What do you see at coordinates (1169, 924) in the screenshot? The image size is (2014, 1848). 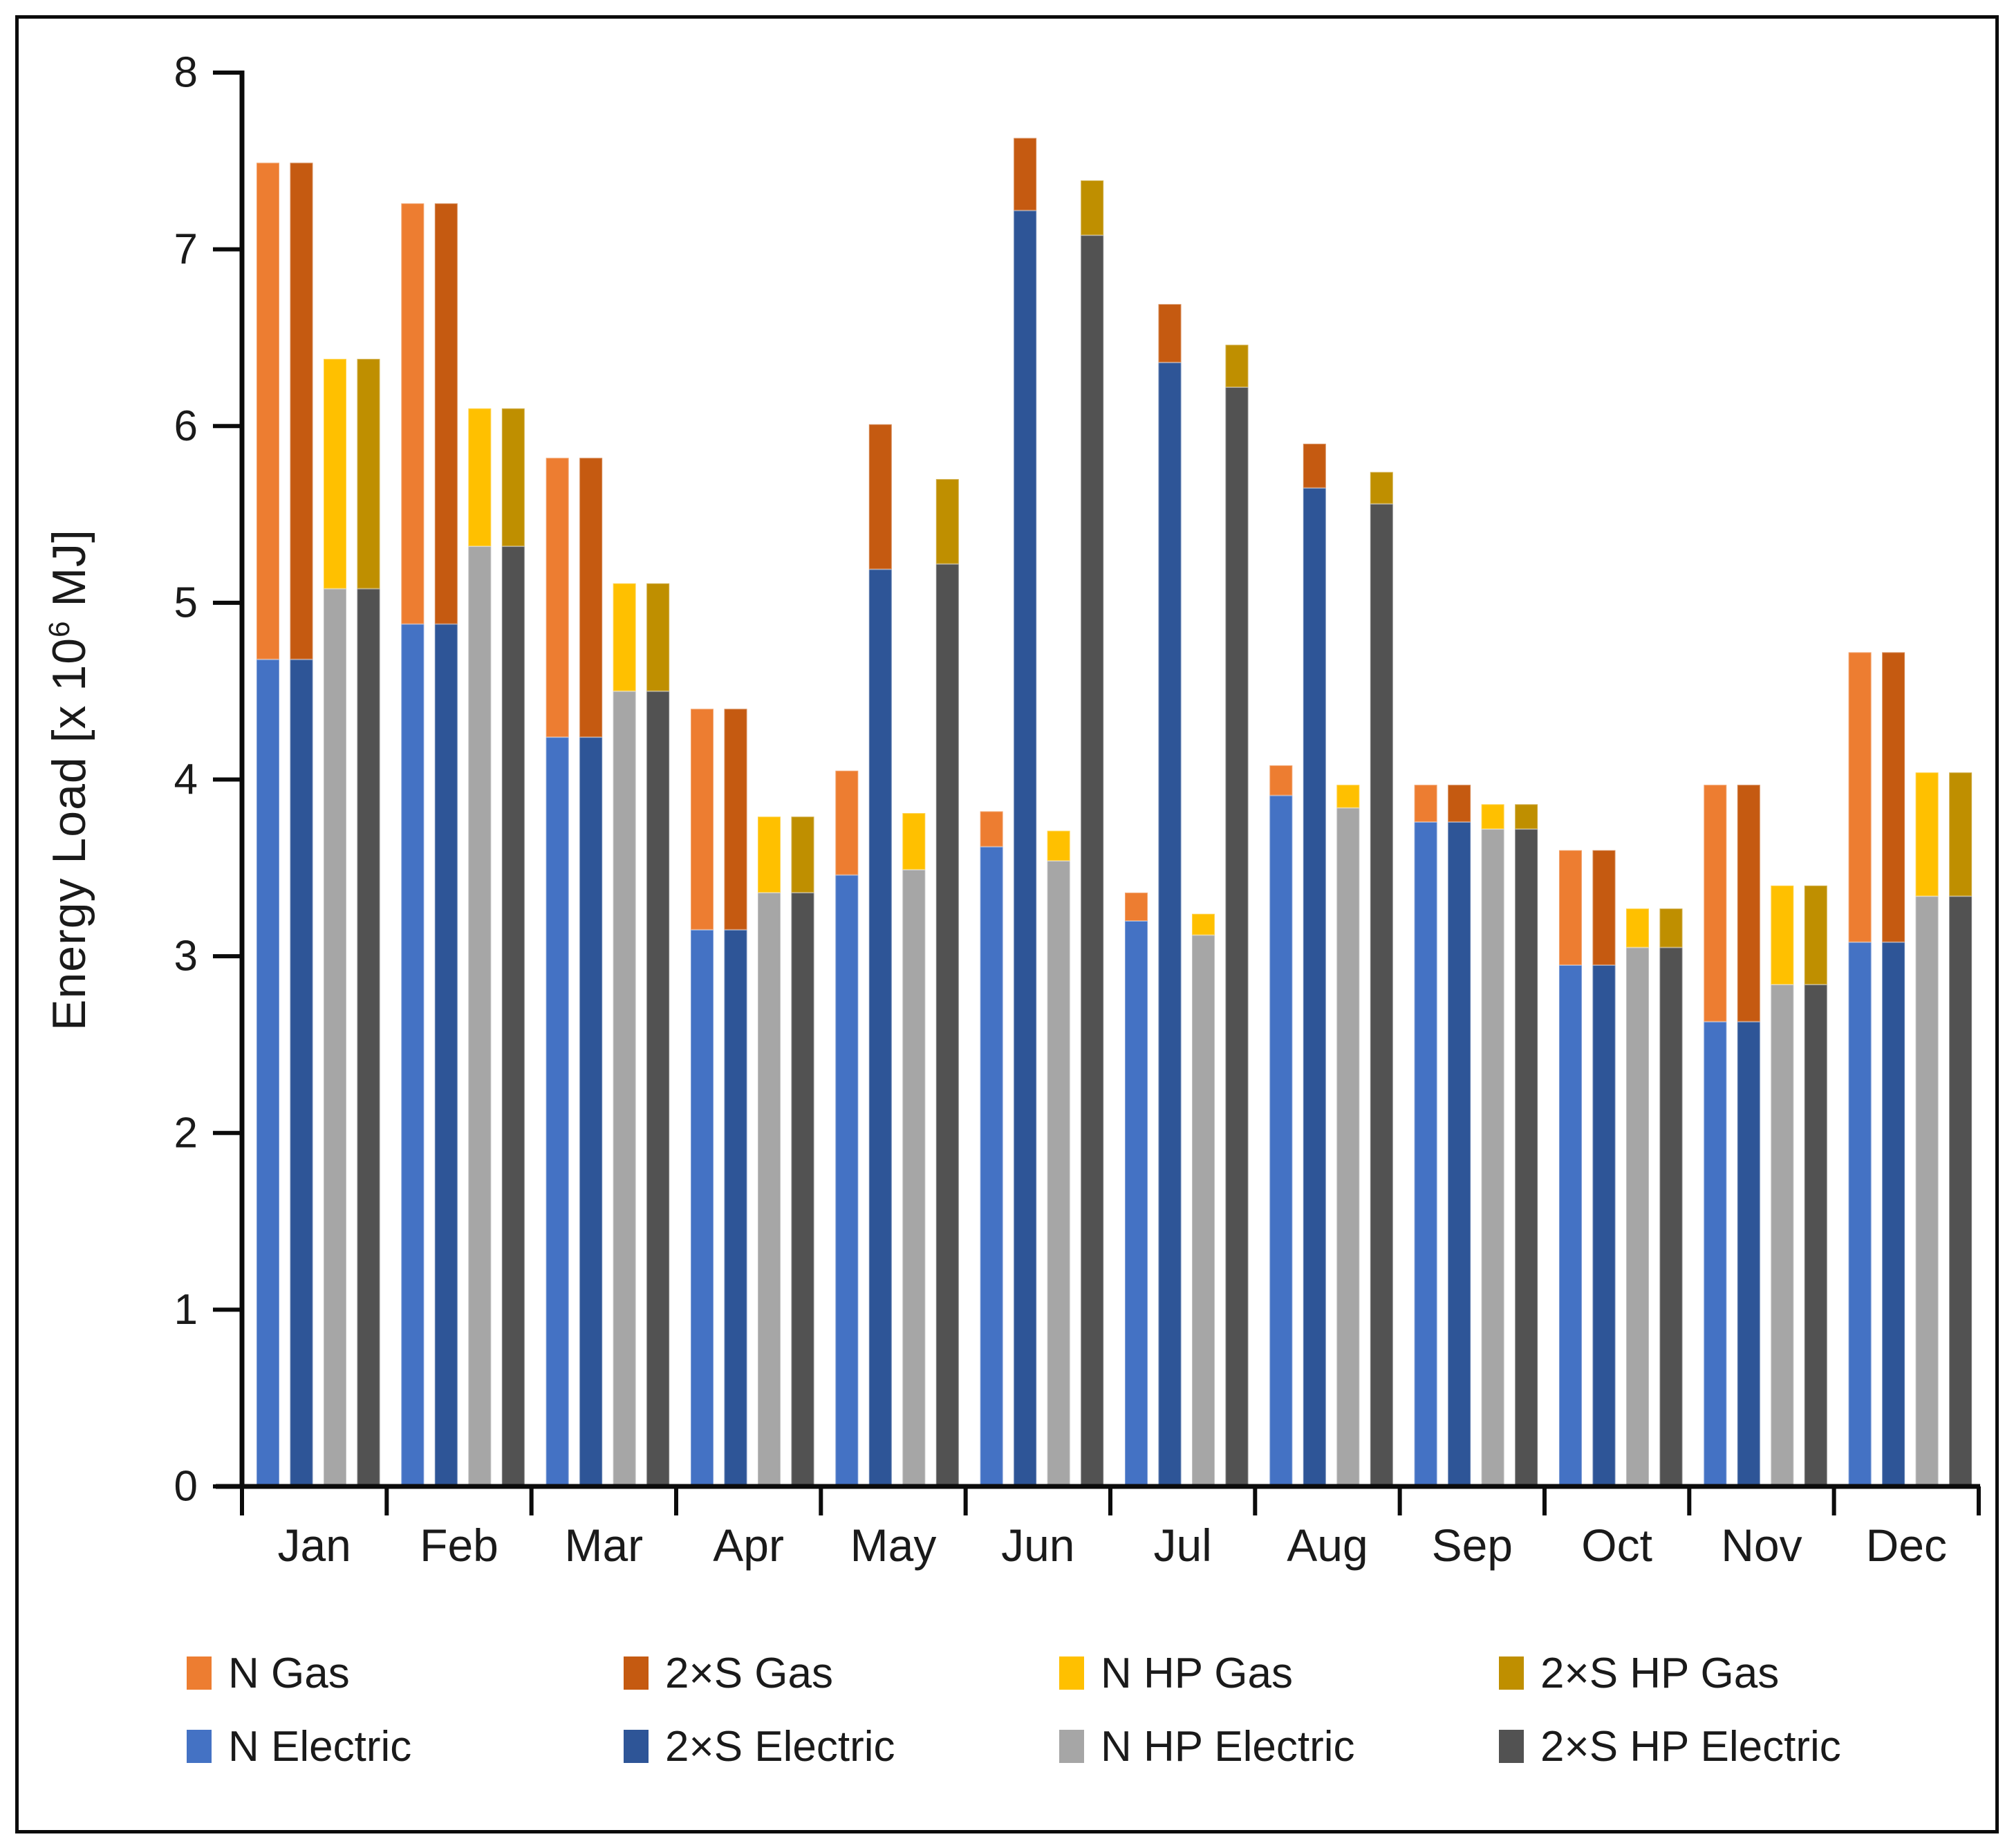 I see `bar-2xs-electric-jul` at bounding box center [1169, 924].